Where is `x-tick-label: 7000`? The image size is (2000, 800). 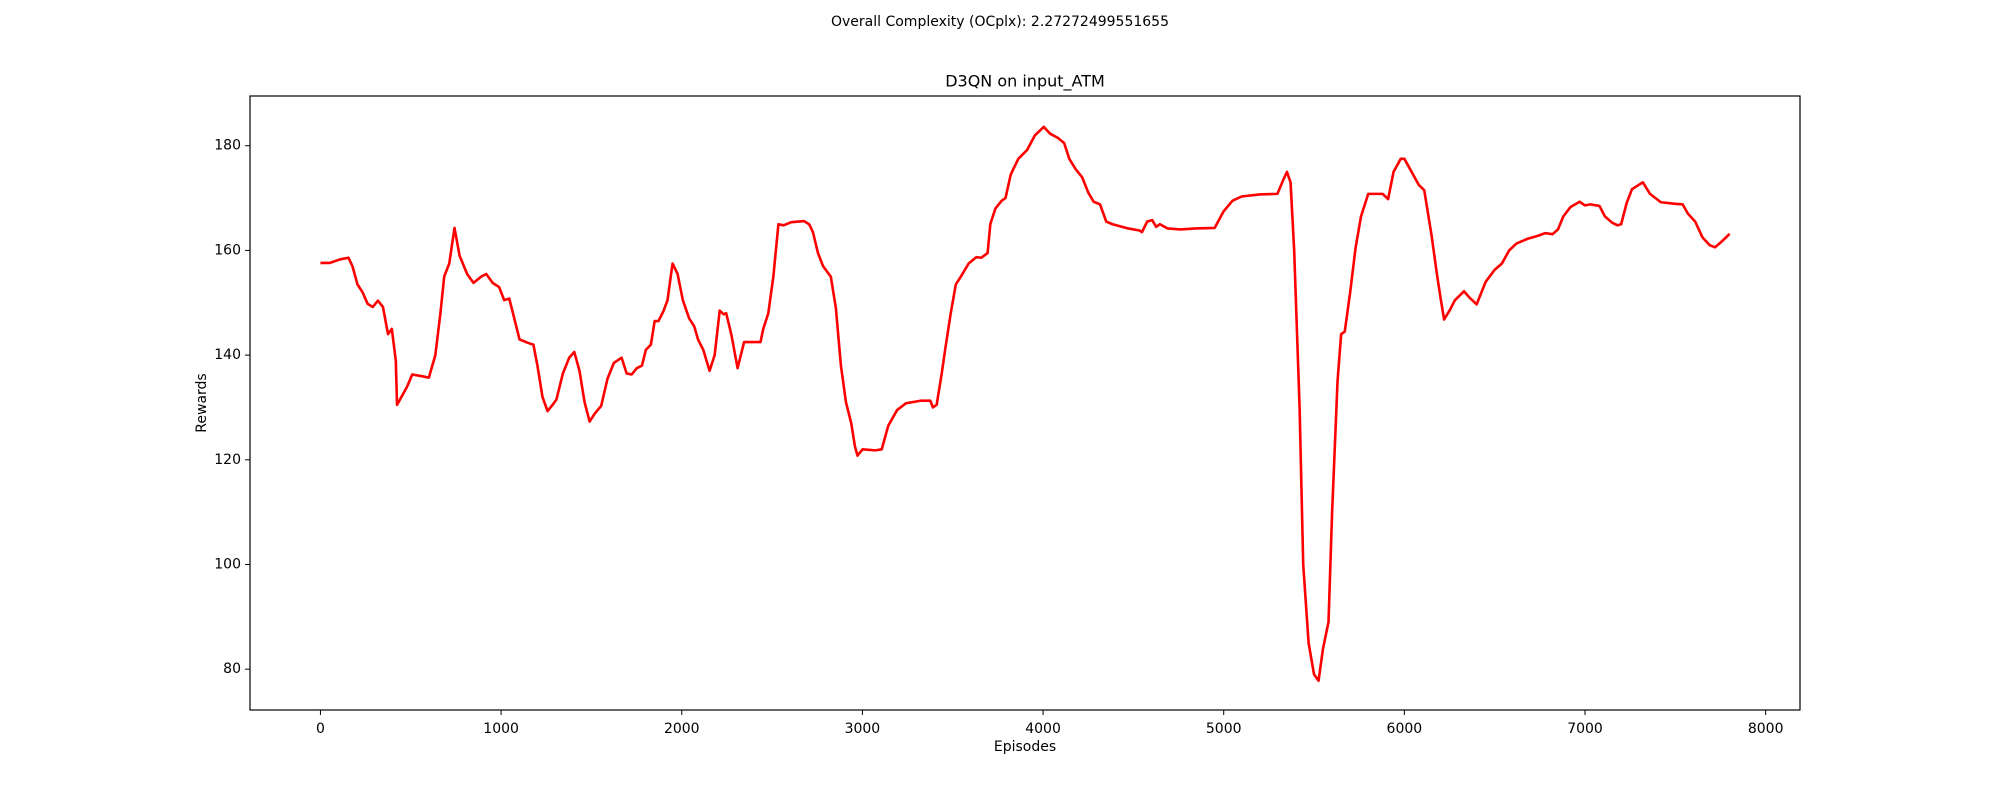
x-tick-label: 7000 is located at coordinates (1585, 729).